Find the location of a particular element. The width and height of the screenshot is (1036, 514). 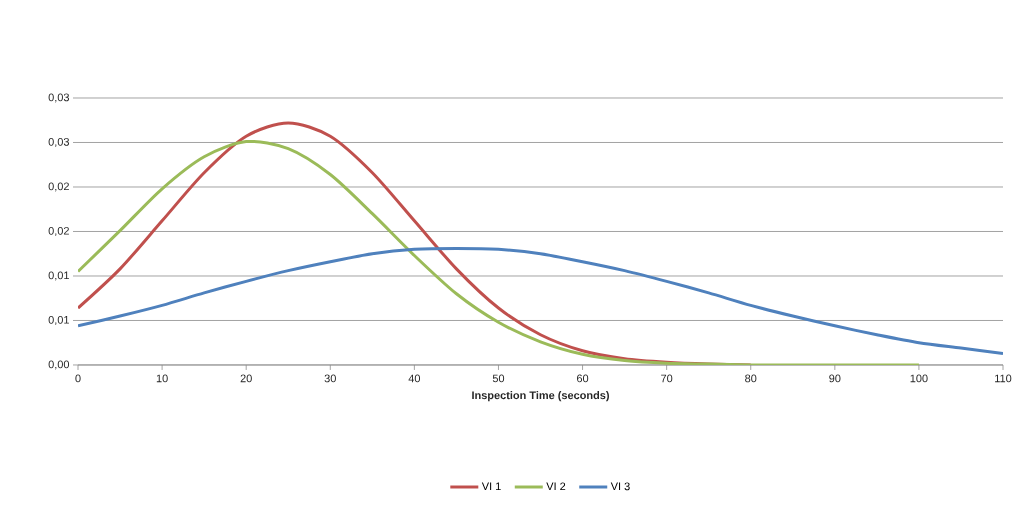

x-tick-label: 60 is located at coordinates (583, 378).